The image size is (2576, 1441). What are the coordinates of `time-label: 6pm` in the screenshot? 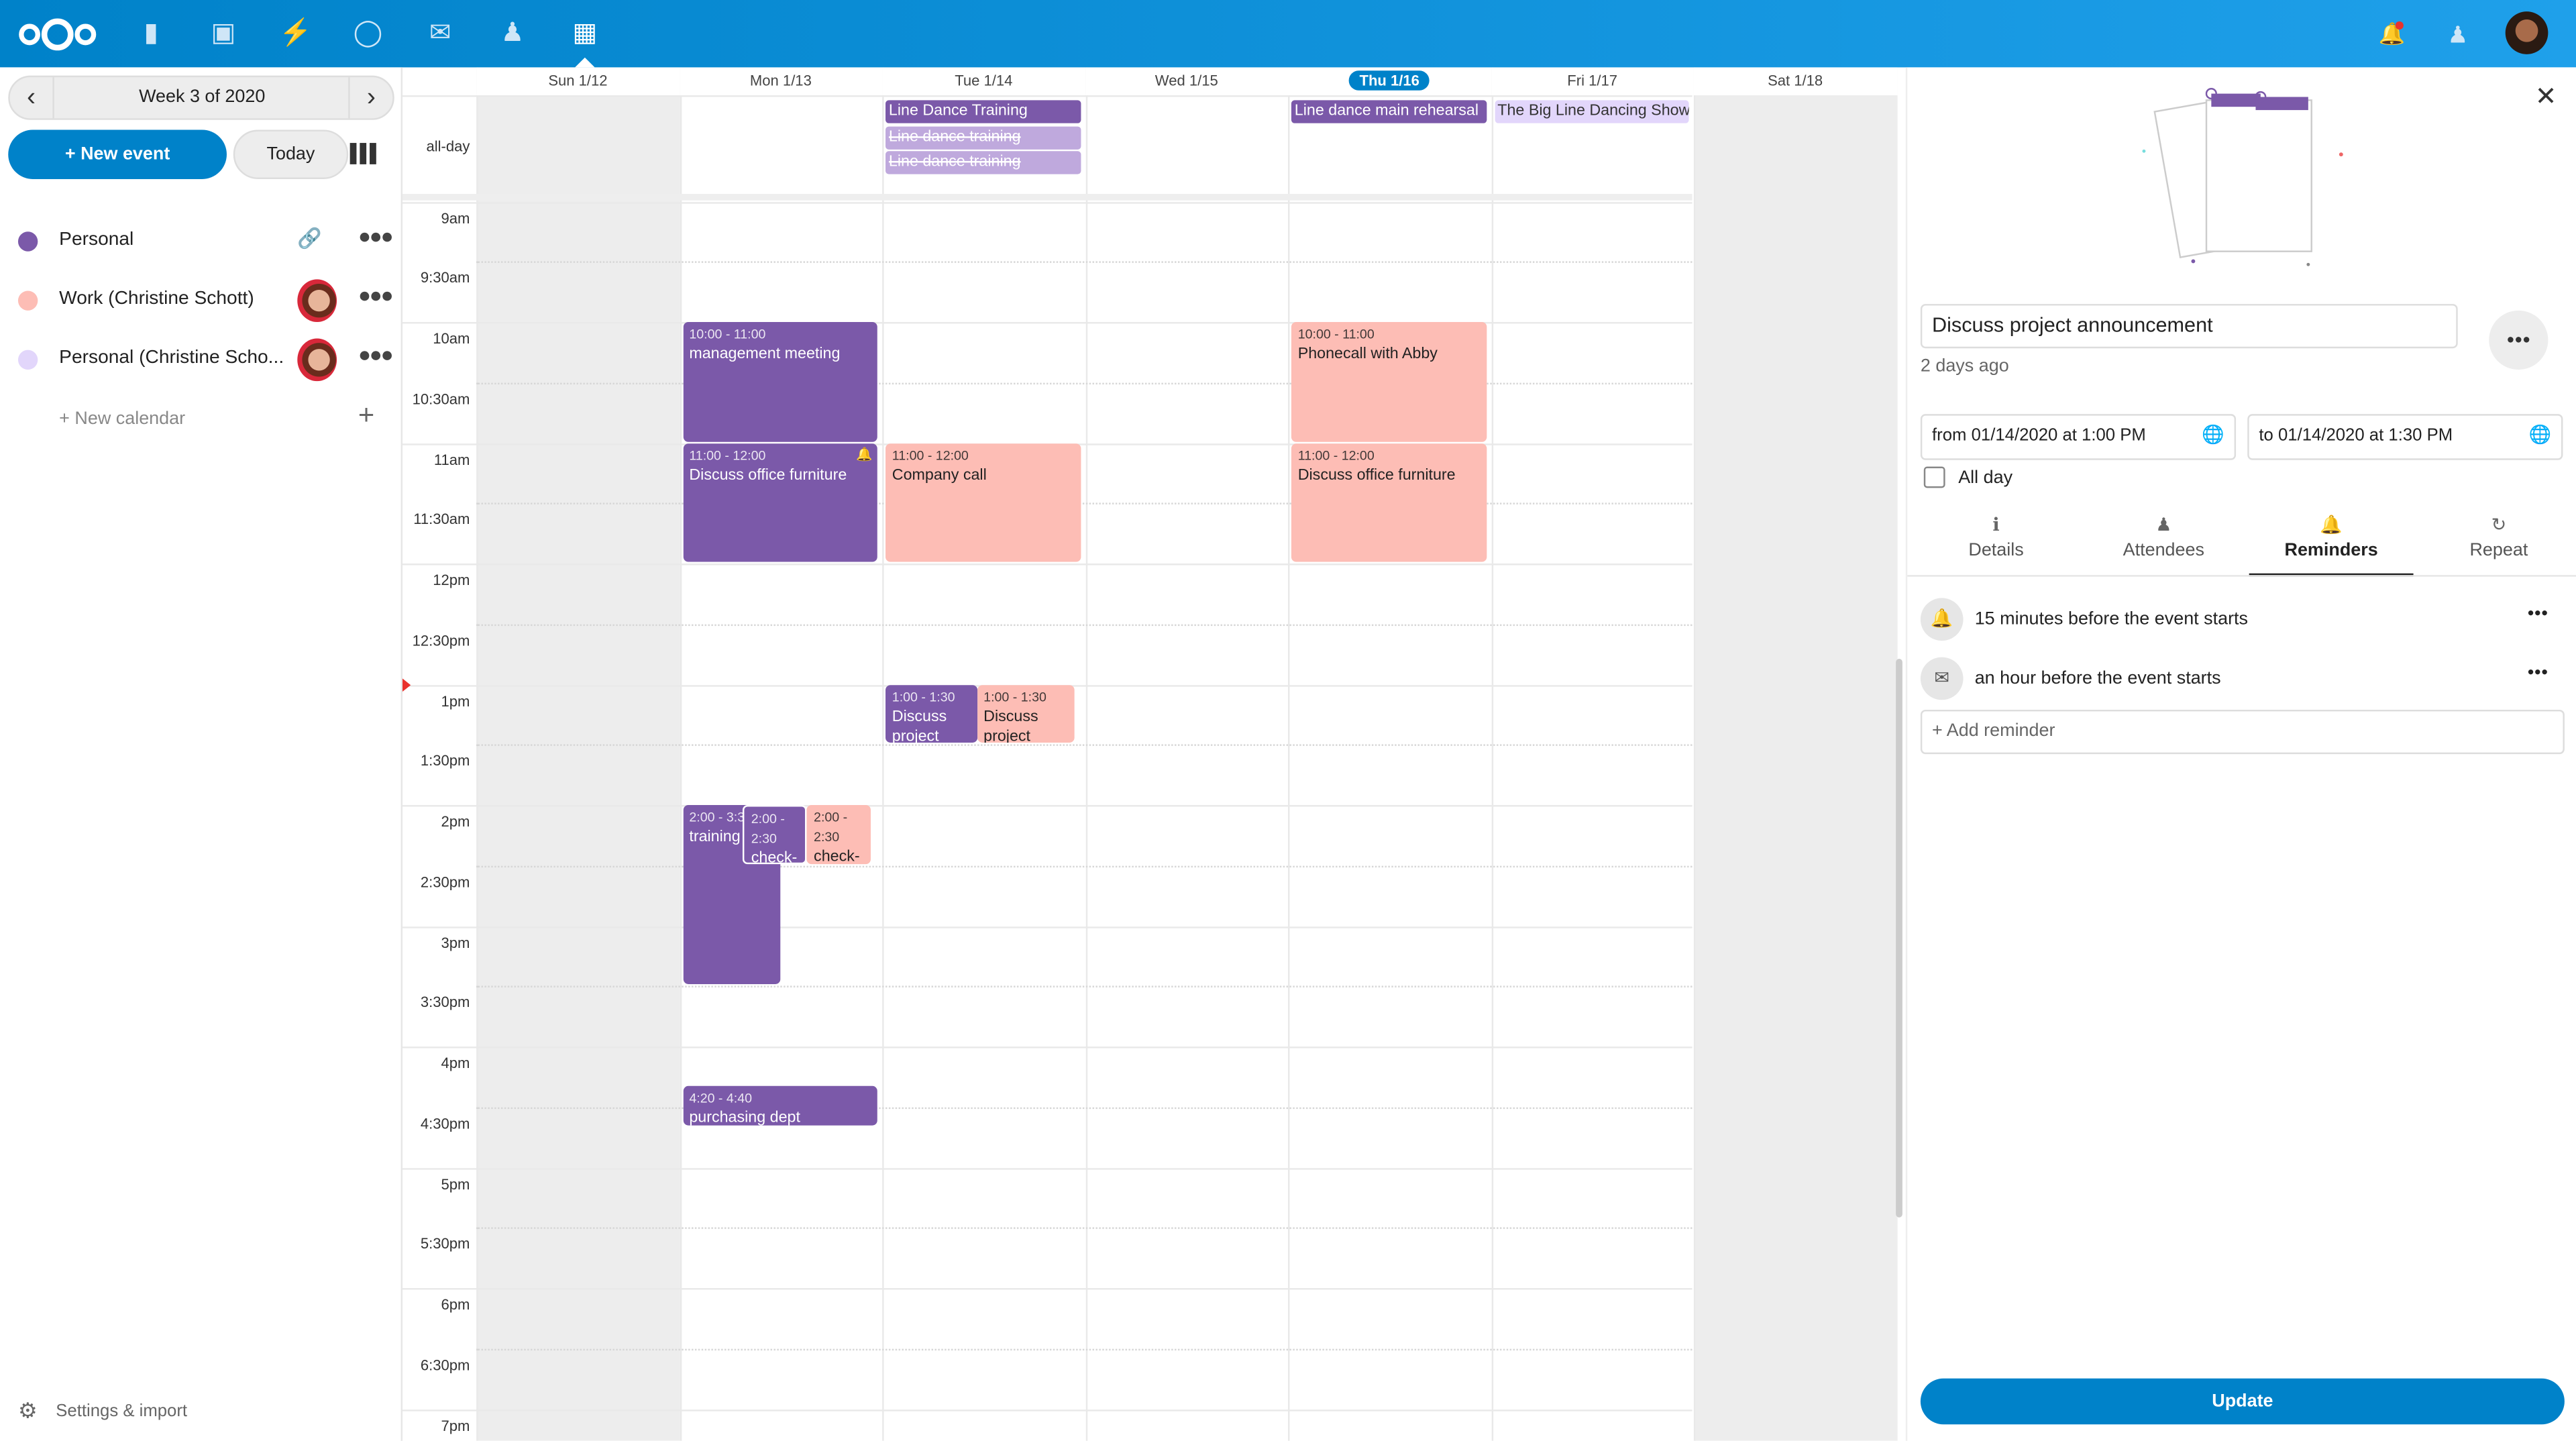 It's located at (455, 1304).